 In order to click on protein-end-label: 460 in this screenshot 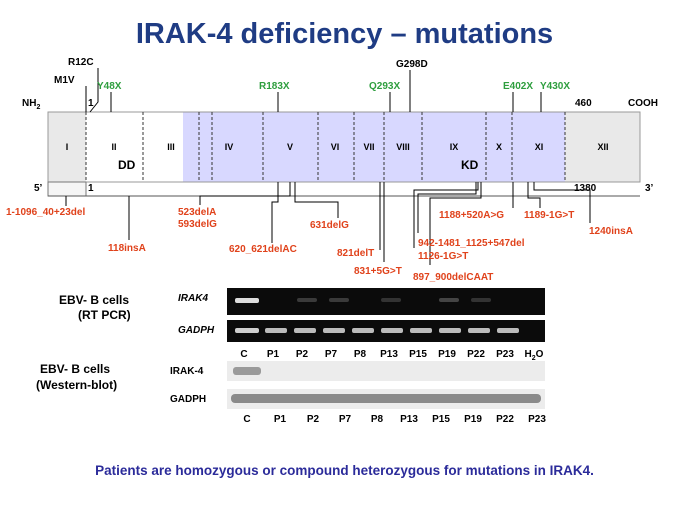, I will do `click(583, 103)`.